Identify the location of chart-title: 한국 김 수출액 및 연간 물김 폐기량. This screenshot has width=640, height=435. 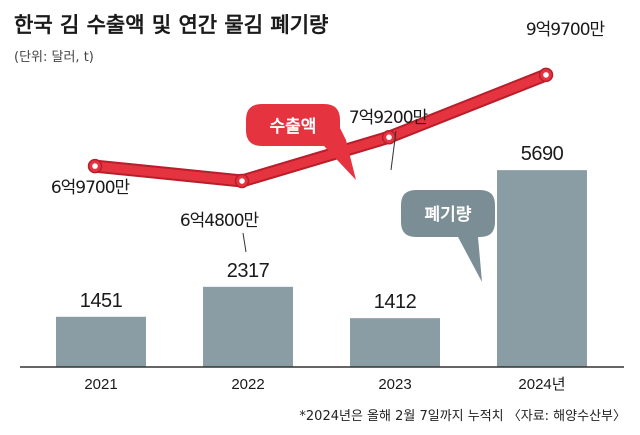
(171, 25).